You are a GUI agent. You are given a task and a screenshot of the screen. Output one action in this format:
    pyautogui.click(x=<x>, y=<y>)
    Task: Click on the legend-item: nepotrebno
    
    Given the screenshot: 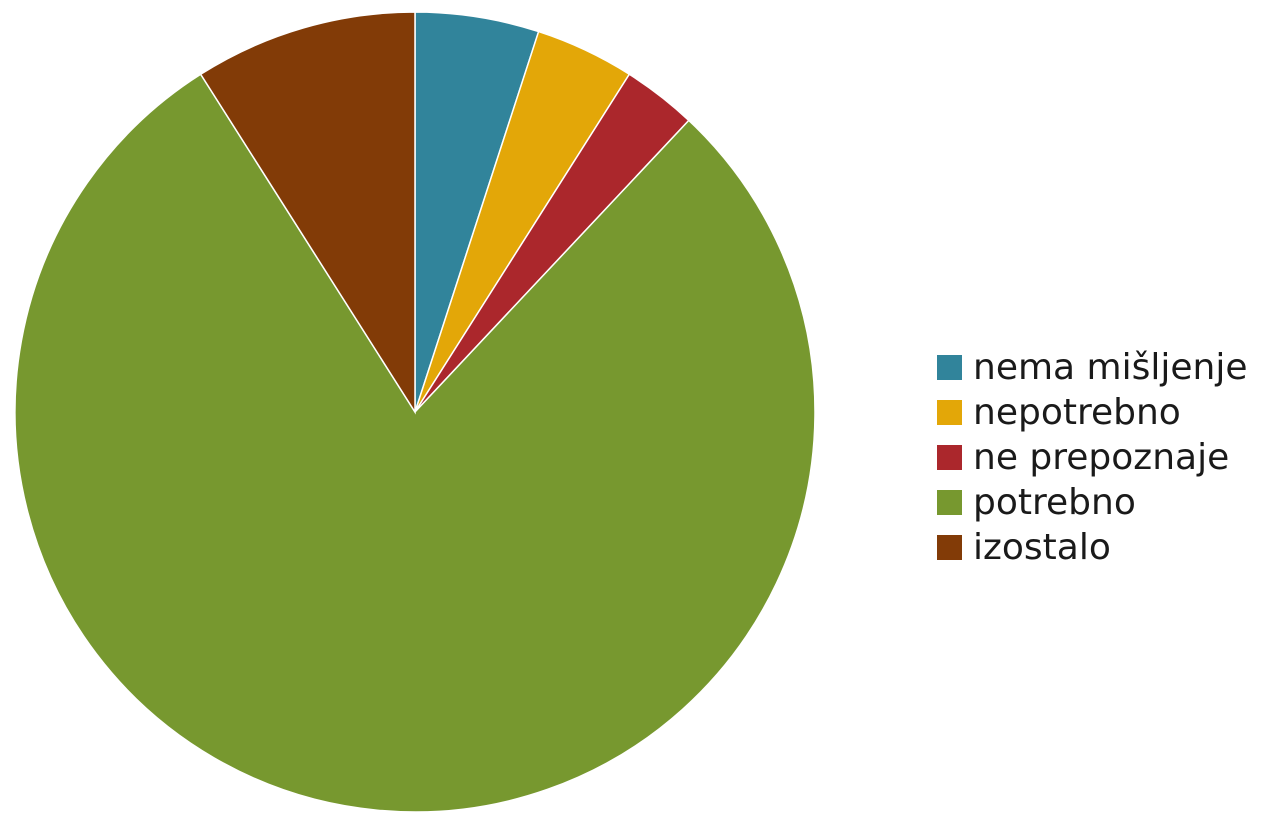 What is the action you would take?
    pyautogui.click(x=1097, y=412)
    